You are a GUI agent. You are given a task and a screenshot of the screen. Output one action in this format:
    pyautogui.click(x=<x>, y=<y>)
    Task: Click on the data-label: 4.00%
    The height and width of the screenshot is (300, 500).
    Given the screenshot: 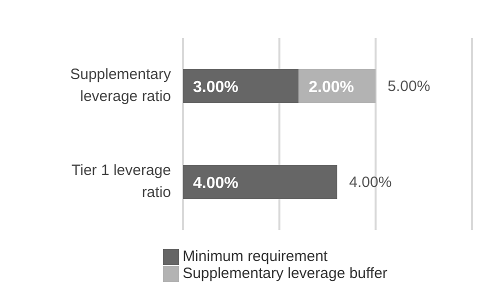 What is the action you would take?
    pyautogui.click(x=215, y=183)
    